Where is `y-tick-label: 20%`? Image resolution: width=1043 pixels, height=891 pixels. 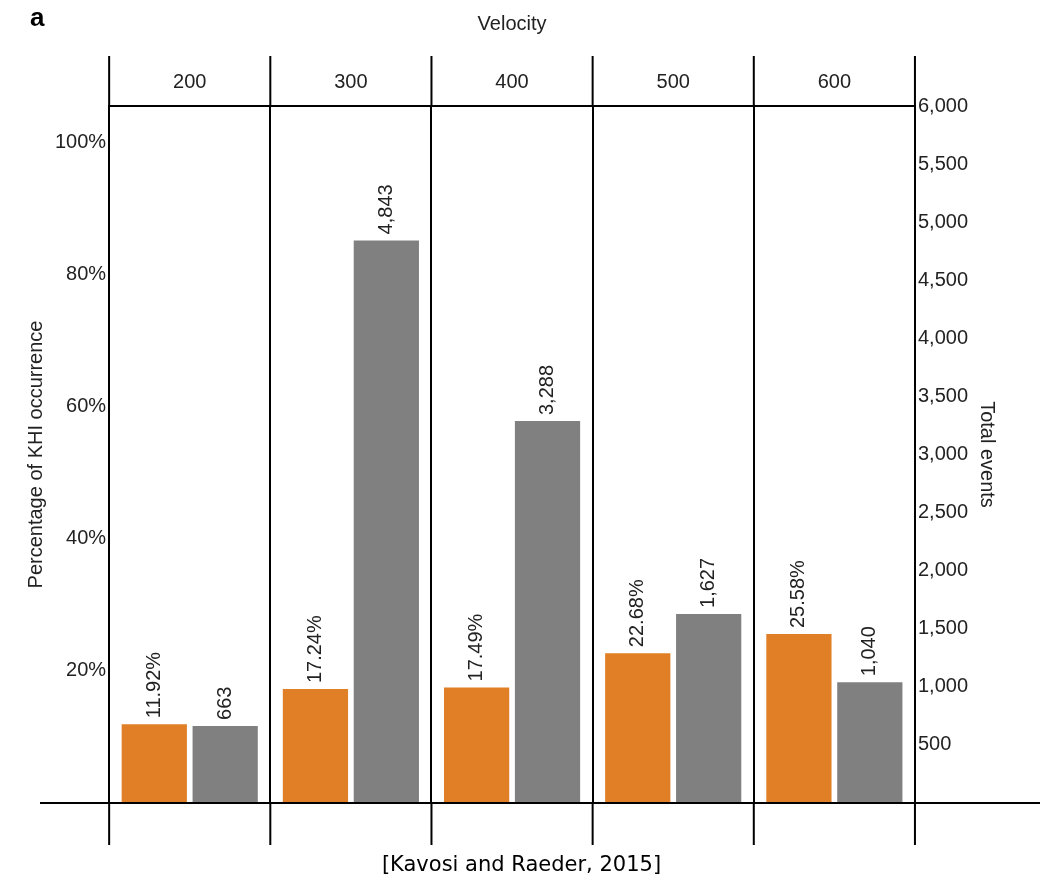 y-tick-label: 20% is located at coordinates (86, 669).